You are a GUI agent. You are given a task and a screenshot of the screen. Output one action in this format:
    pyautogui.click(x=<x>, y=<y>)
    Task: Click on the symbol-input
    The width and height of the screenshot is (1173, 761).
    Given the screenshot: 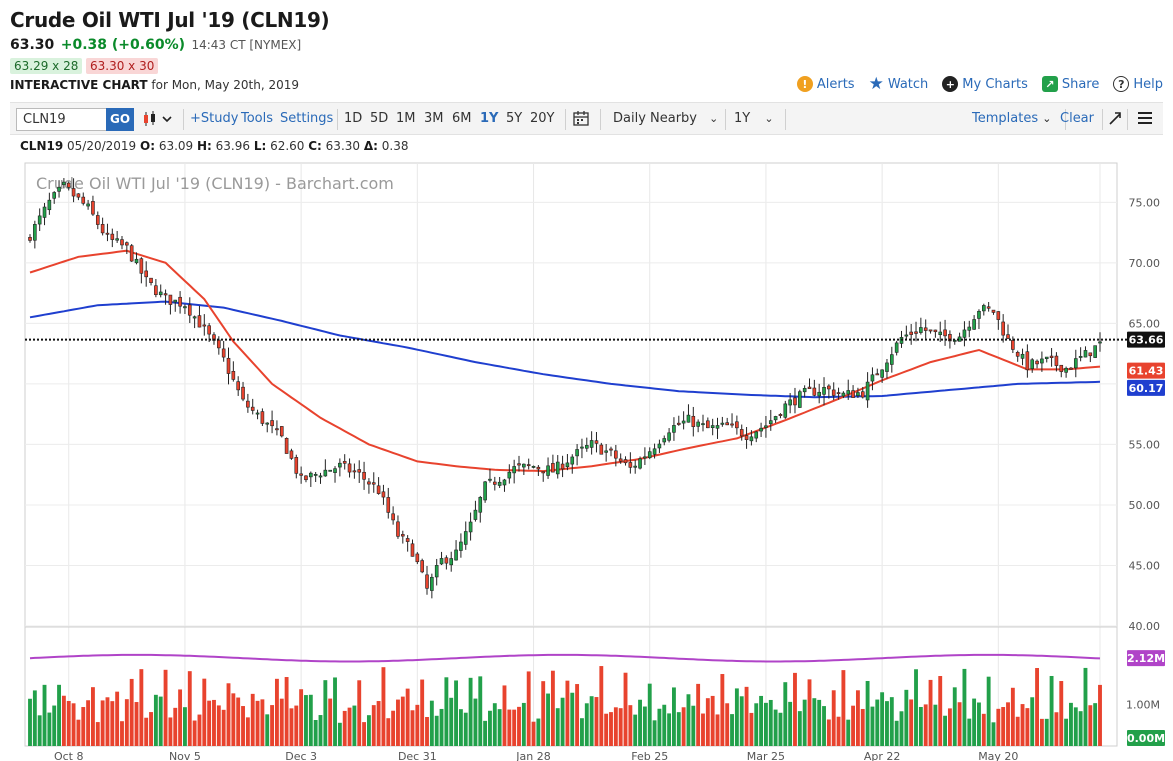 What is the action you would take?
    pyautogui.click(x=63, y=119)
    